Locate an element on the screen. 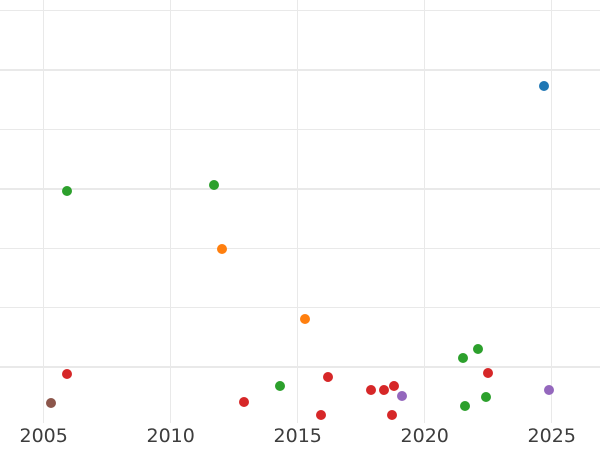  x-tick-label: 2015 is located at coordinates (297, 436).